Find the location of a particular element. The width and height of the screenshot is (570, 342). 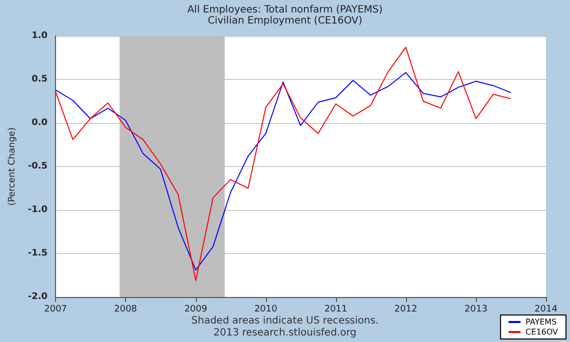

x-tick-label: 2009 is located at coordinates (196, 309).